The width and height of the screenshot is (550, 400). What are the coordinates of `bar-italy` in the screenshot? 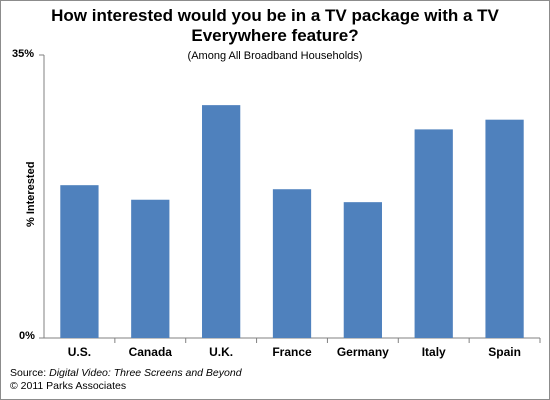 It's located at (433, 233).